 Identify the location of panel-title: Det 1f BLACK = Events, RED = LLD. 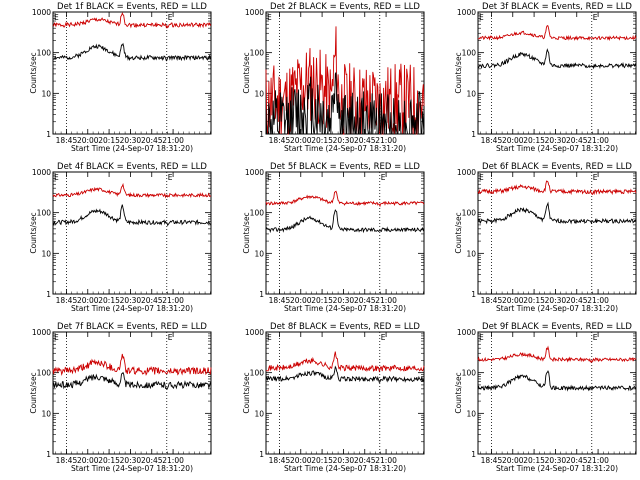
(132, 7).